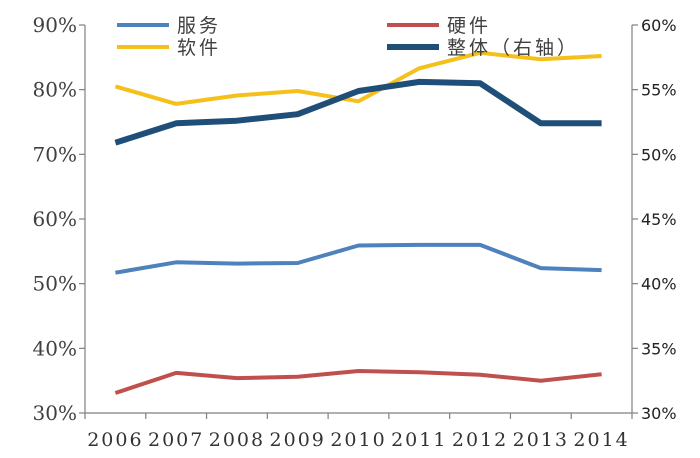  What do you see at coordinates (601, 440) in the screenshot?
I see `x-tick-label: 2014` at bounding box center [601, 440].